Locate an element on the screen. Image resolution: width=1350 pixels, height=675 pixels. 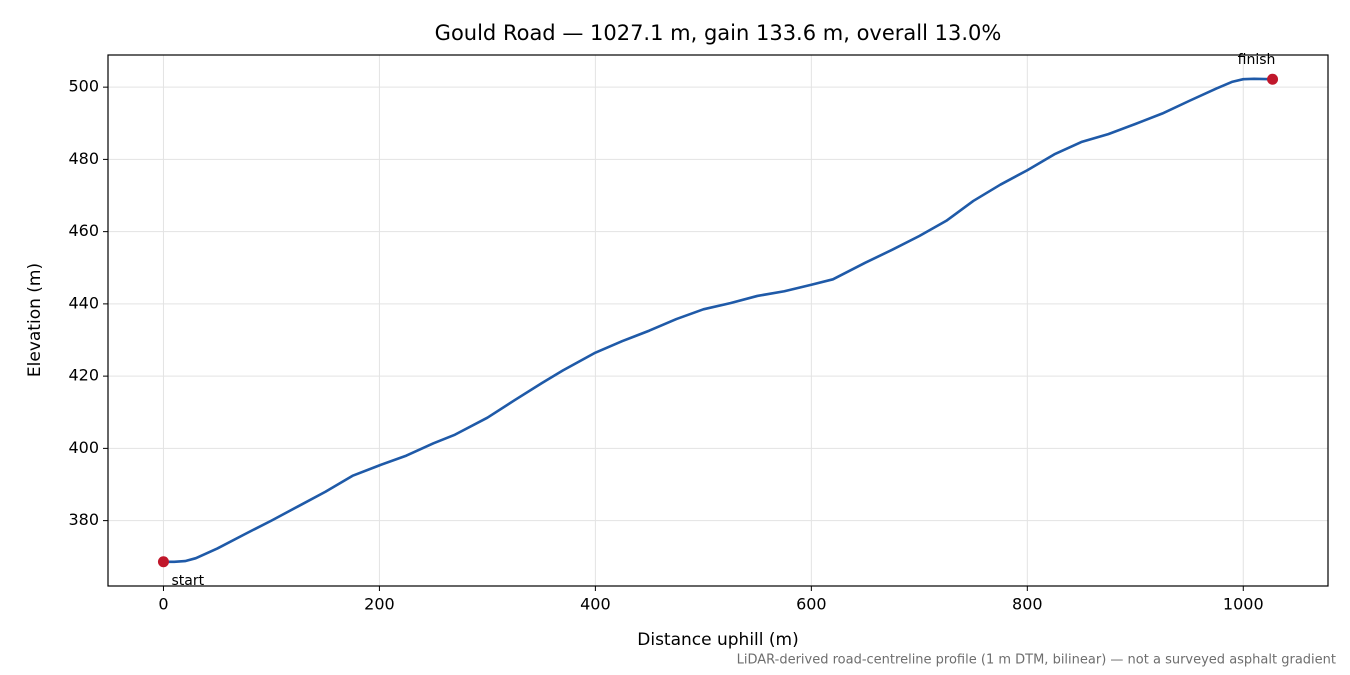
y-tick-label: 400 is located at coordinates (83, 447).